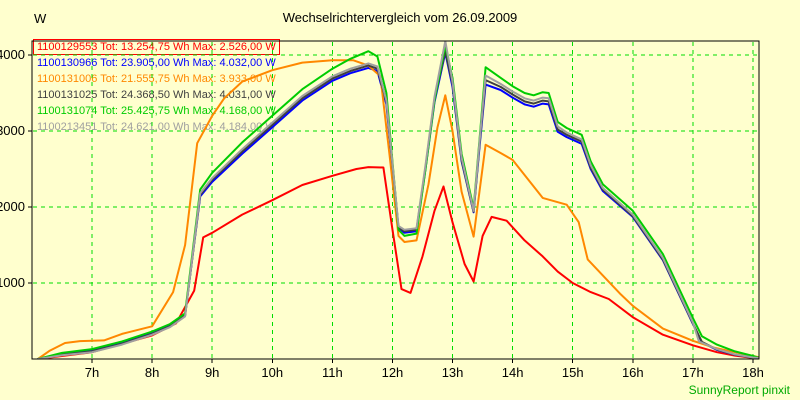 Image resolution: width=800 pixels, height=400 pixels. I want to click on x-tick-label: 9h, so click(212, 372).